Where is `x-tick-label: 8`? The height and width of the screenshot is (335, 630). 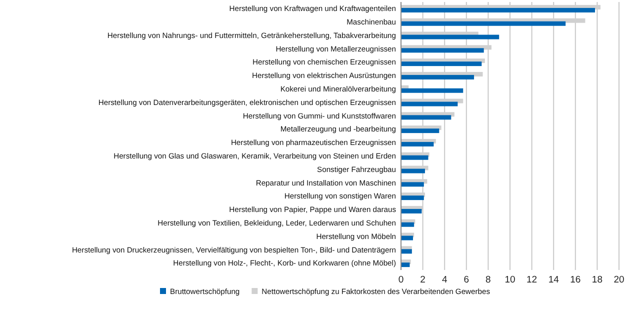
x-tick-label: 8 is located at coordinates (488, 280).